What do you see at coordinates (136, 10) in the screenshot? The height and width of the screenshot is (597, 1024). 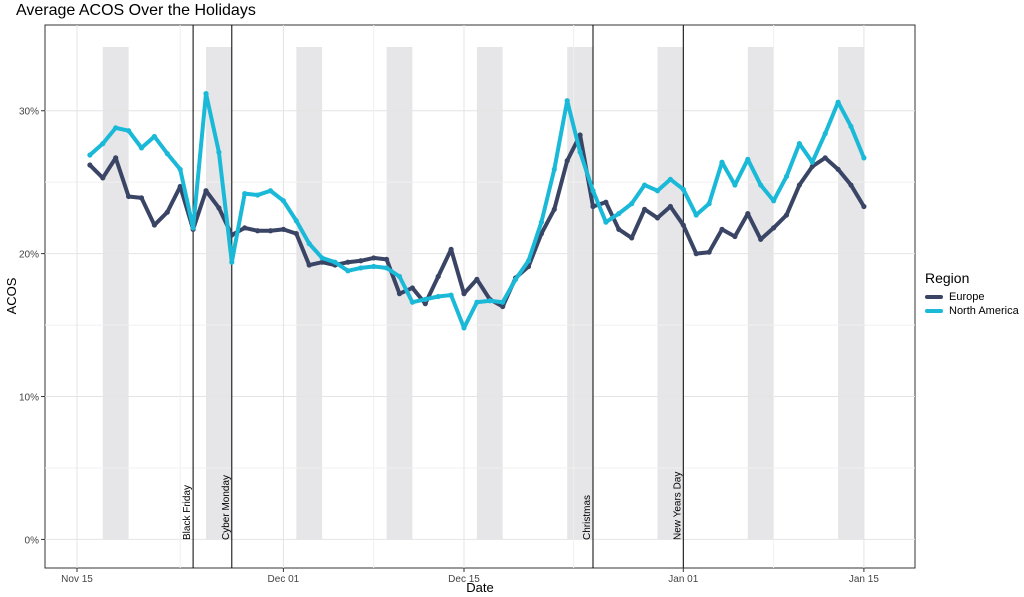 I see `chart-title: Average ACOS Over the Holidays` at bounding box center [136, 10].